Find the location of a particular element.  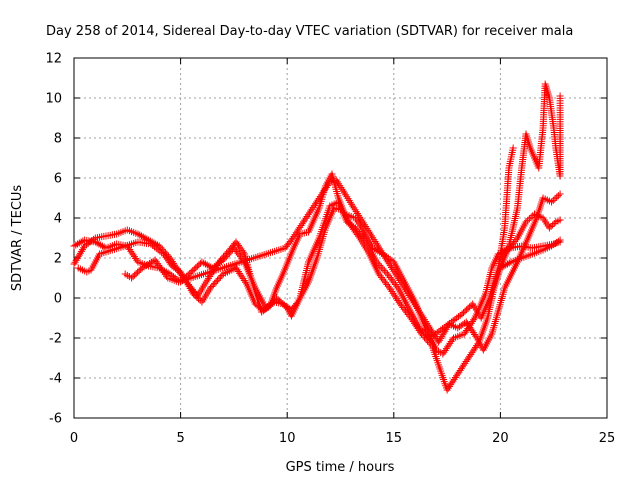

y-tick-label: -4 is located at coordinates (55, 379).